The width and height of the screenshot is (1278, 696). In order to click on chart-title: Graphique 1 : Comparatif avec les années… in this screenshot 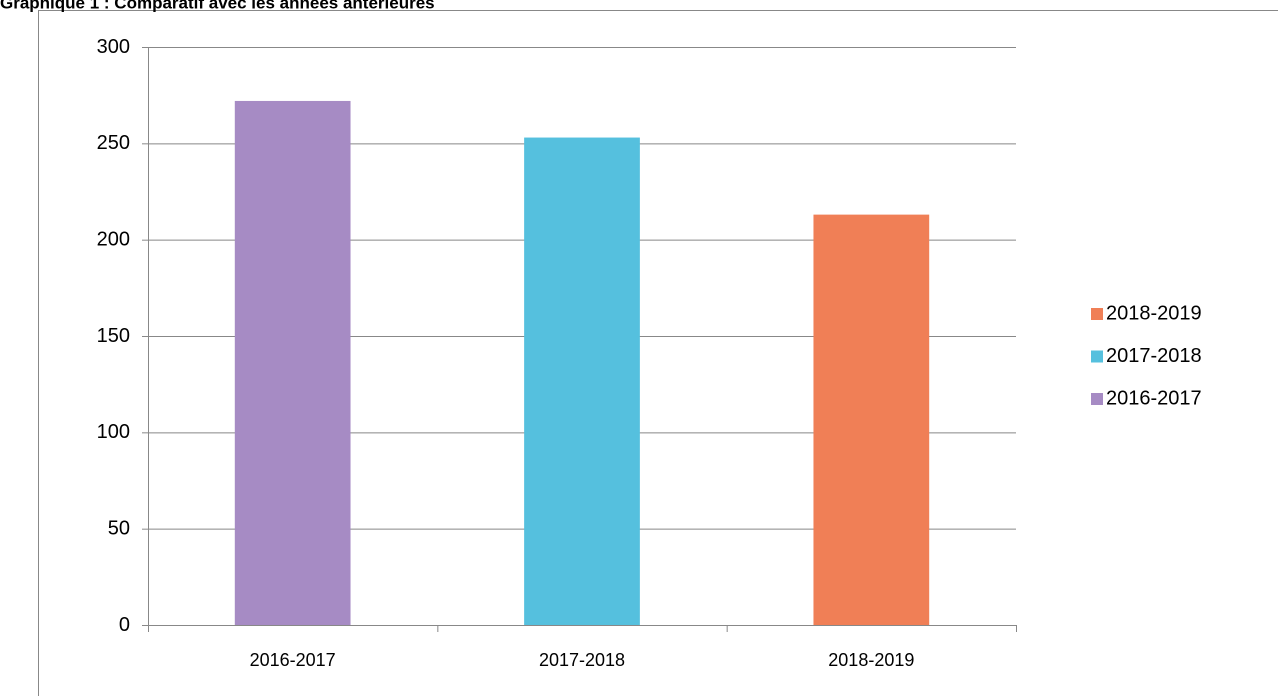, I will do `click(217, 6)`.